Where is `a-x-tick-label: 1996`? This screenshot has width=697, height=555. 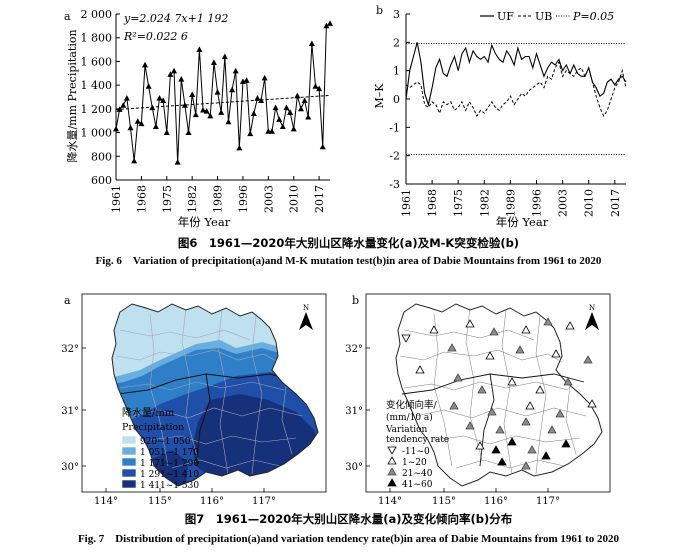
a-x-tick-label: 1996 is located at coordinates (243, 199).